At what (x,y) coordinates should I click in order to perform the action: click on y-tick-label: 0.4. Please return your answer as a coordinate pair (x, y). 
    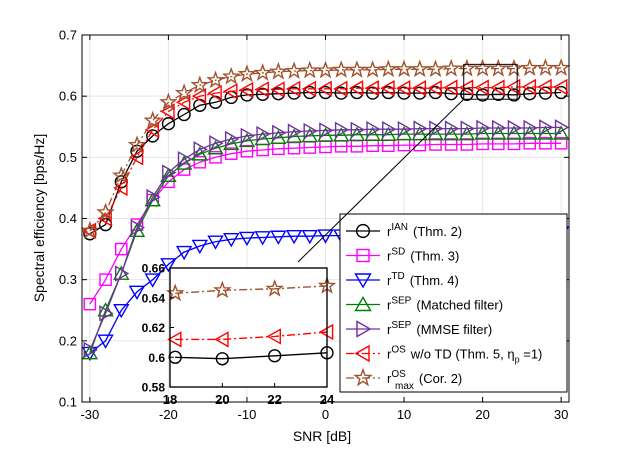
    Looking at the image, I should click on (68, 218).